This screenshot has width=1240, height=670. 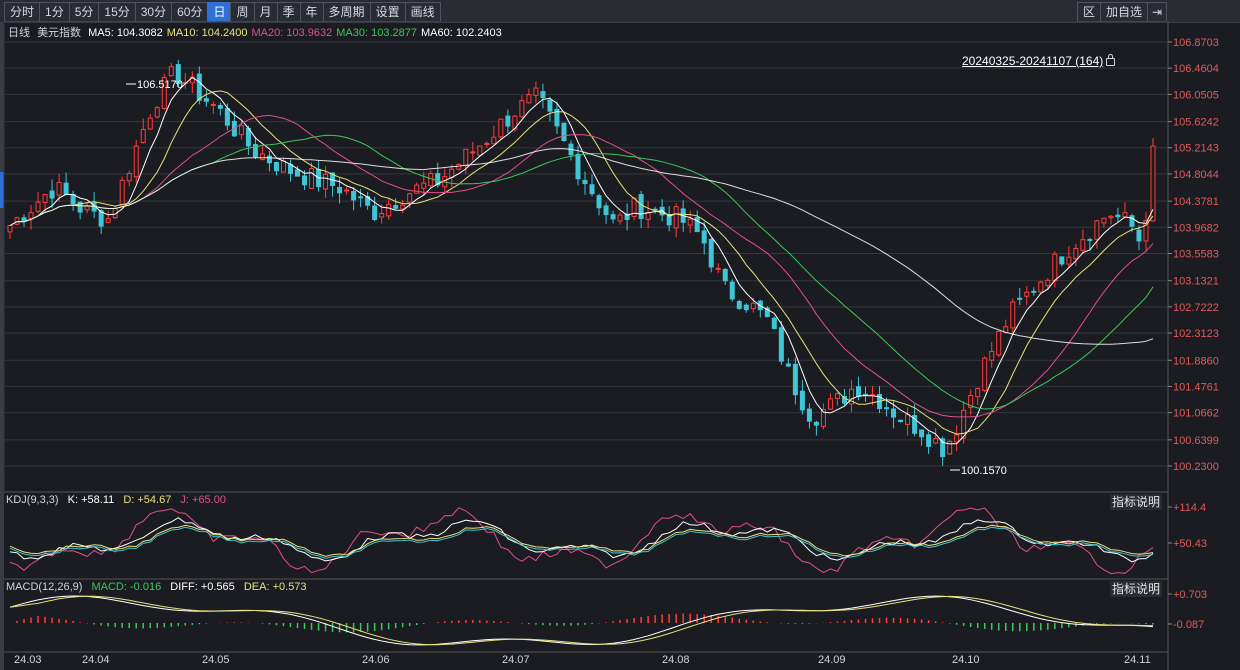 What do you see at coordinates (1136, 589) in the screenshot?
I see `macd-explain-button: 指标说明` at bounding box center [1136, 589].